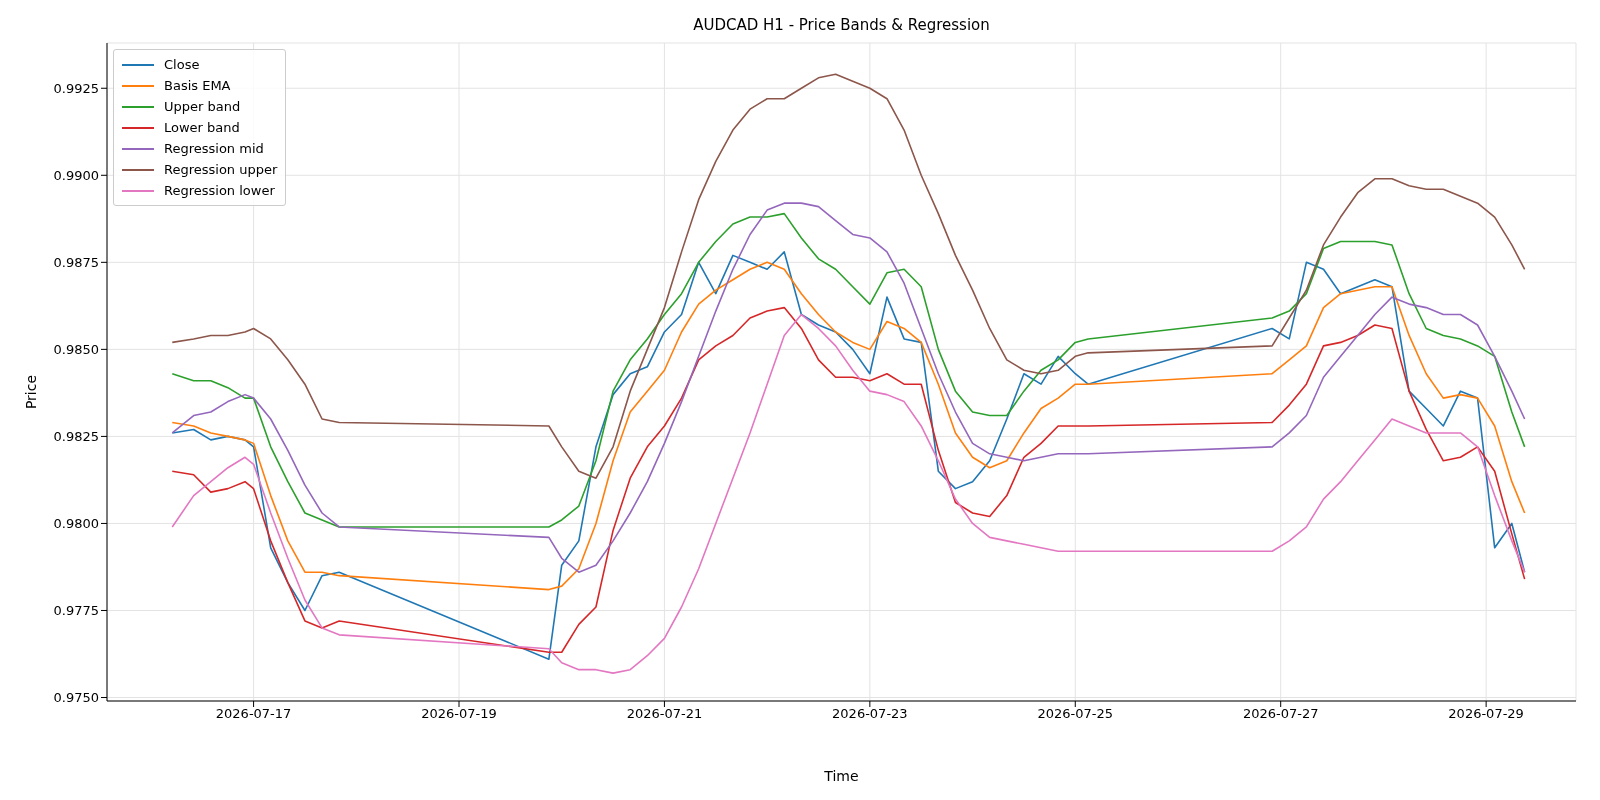 This screenshot has width=1600, height=800. What do you see at coordinates (76, 698) in the screenshot?
I see `y-tick-label: 0.9750` at bounding box center [76, 698].